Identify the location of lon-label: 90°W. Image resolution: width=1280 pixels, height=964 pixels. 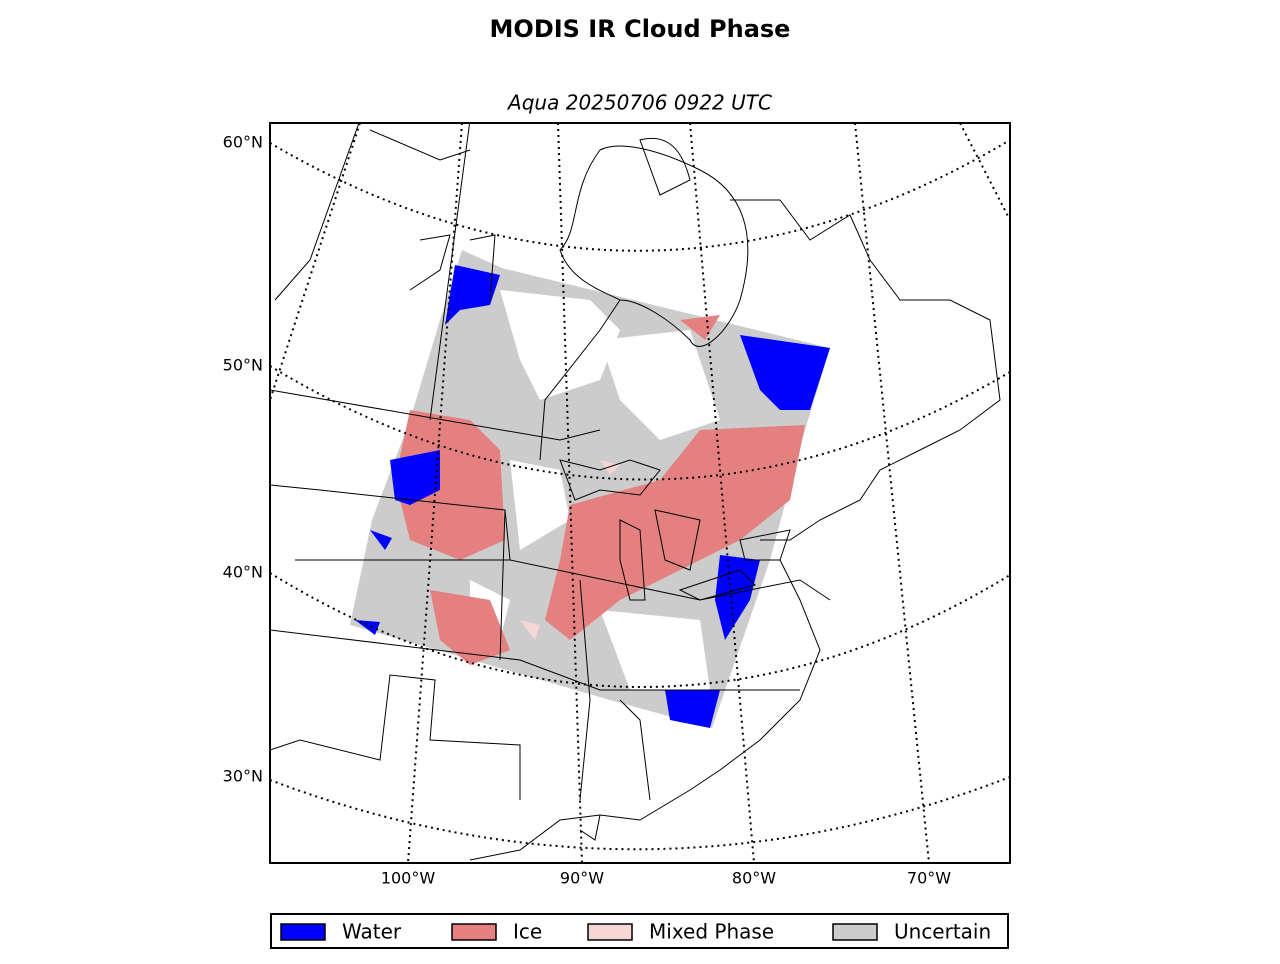
(582, 878).